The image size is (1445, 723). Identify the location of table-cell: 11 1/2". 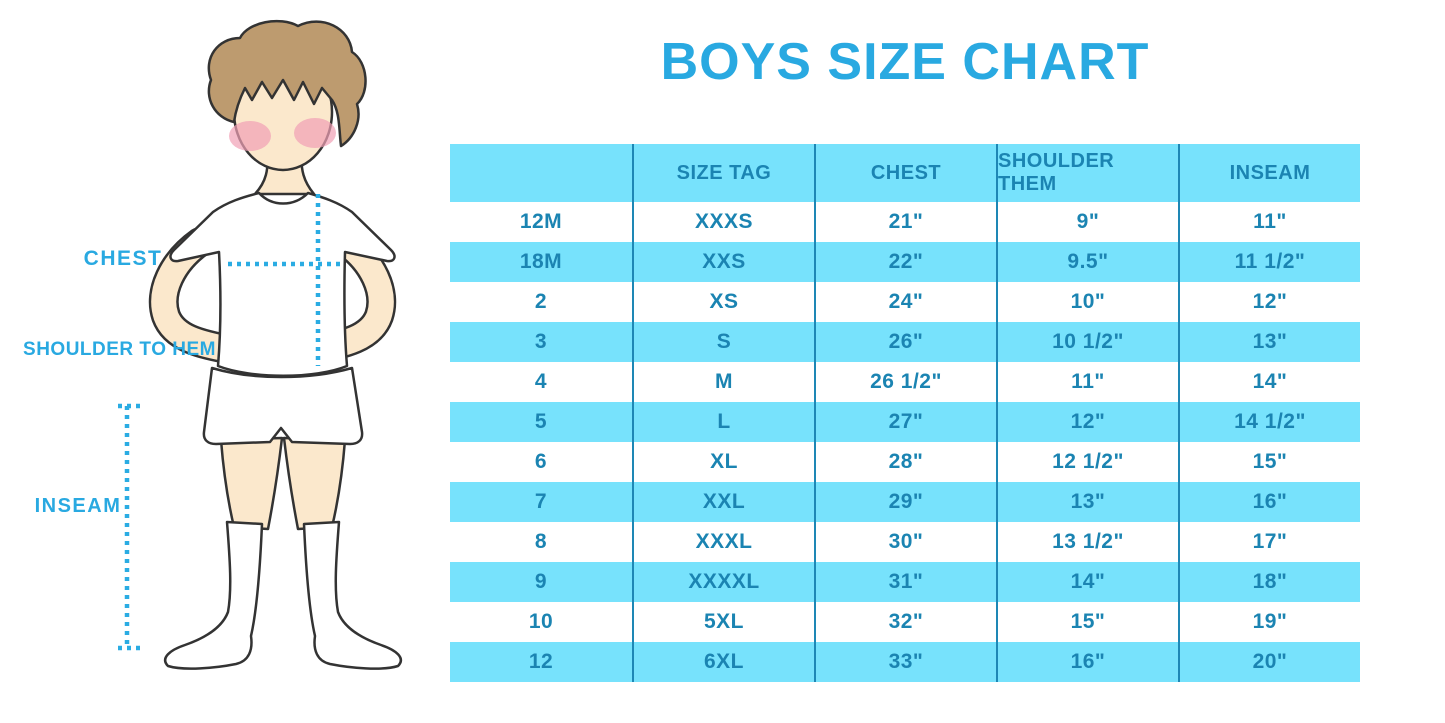
(1269, 262).